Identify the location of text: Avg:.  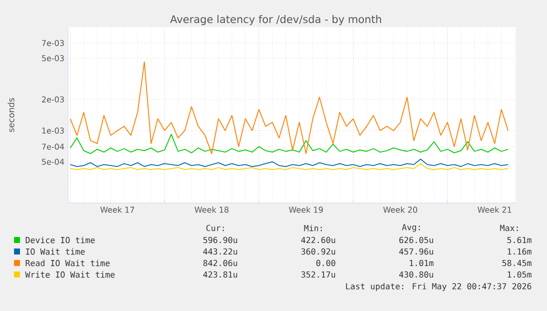
(411, 228).